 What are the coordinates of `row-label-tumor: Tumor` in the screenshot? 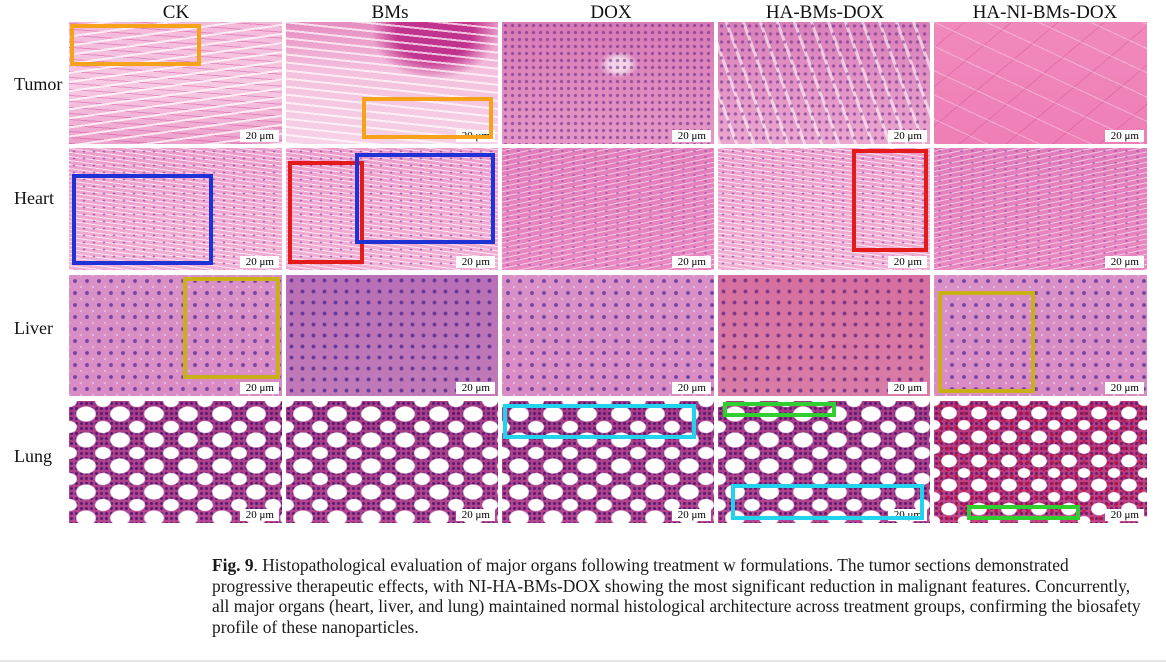 It's located at (38, 84).